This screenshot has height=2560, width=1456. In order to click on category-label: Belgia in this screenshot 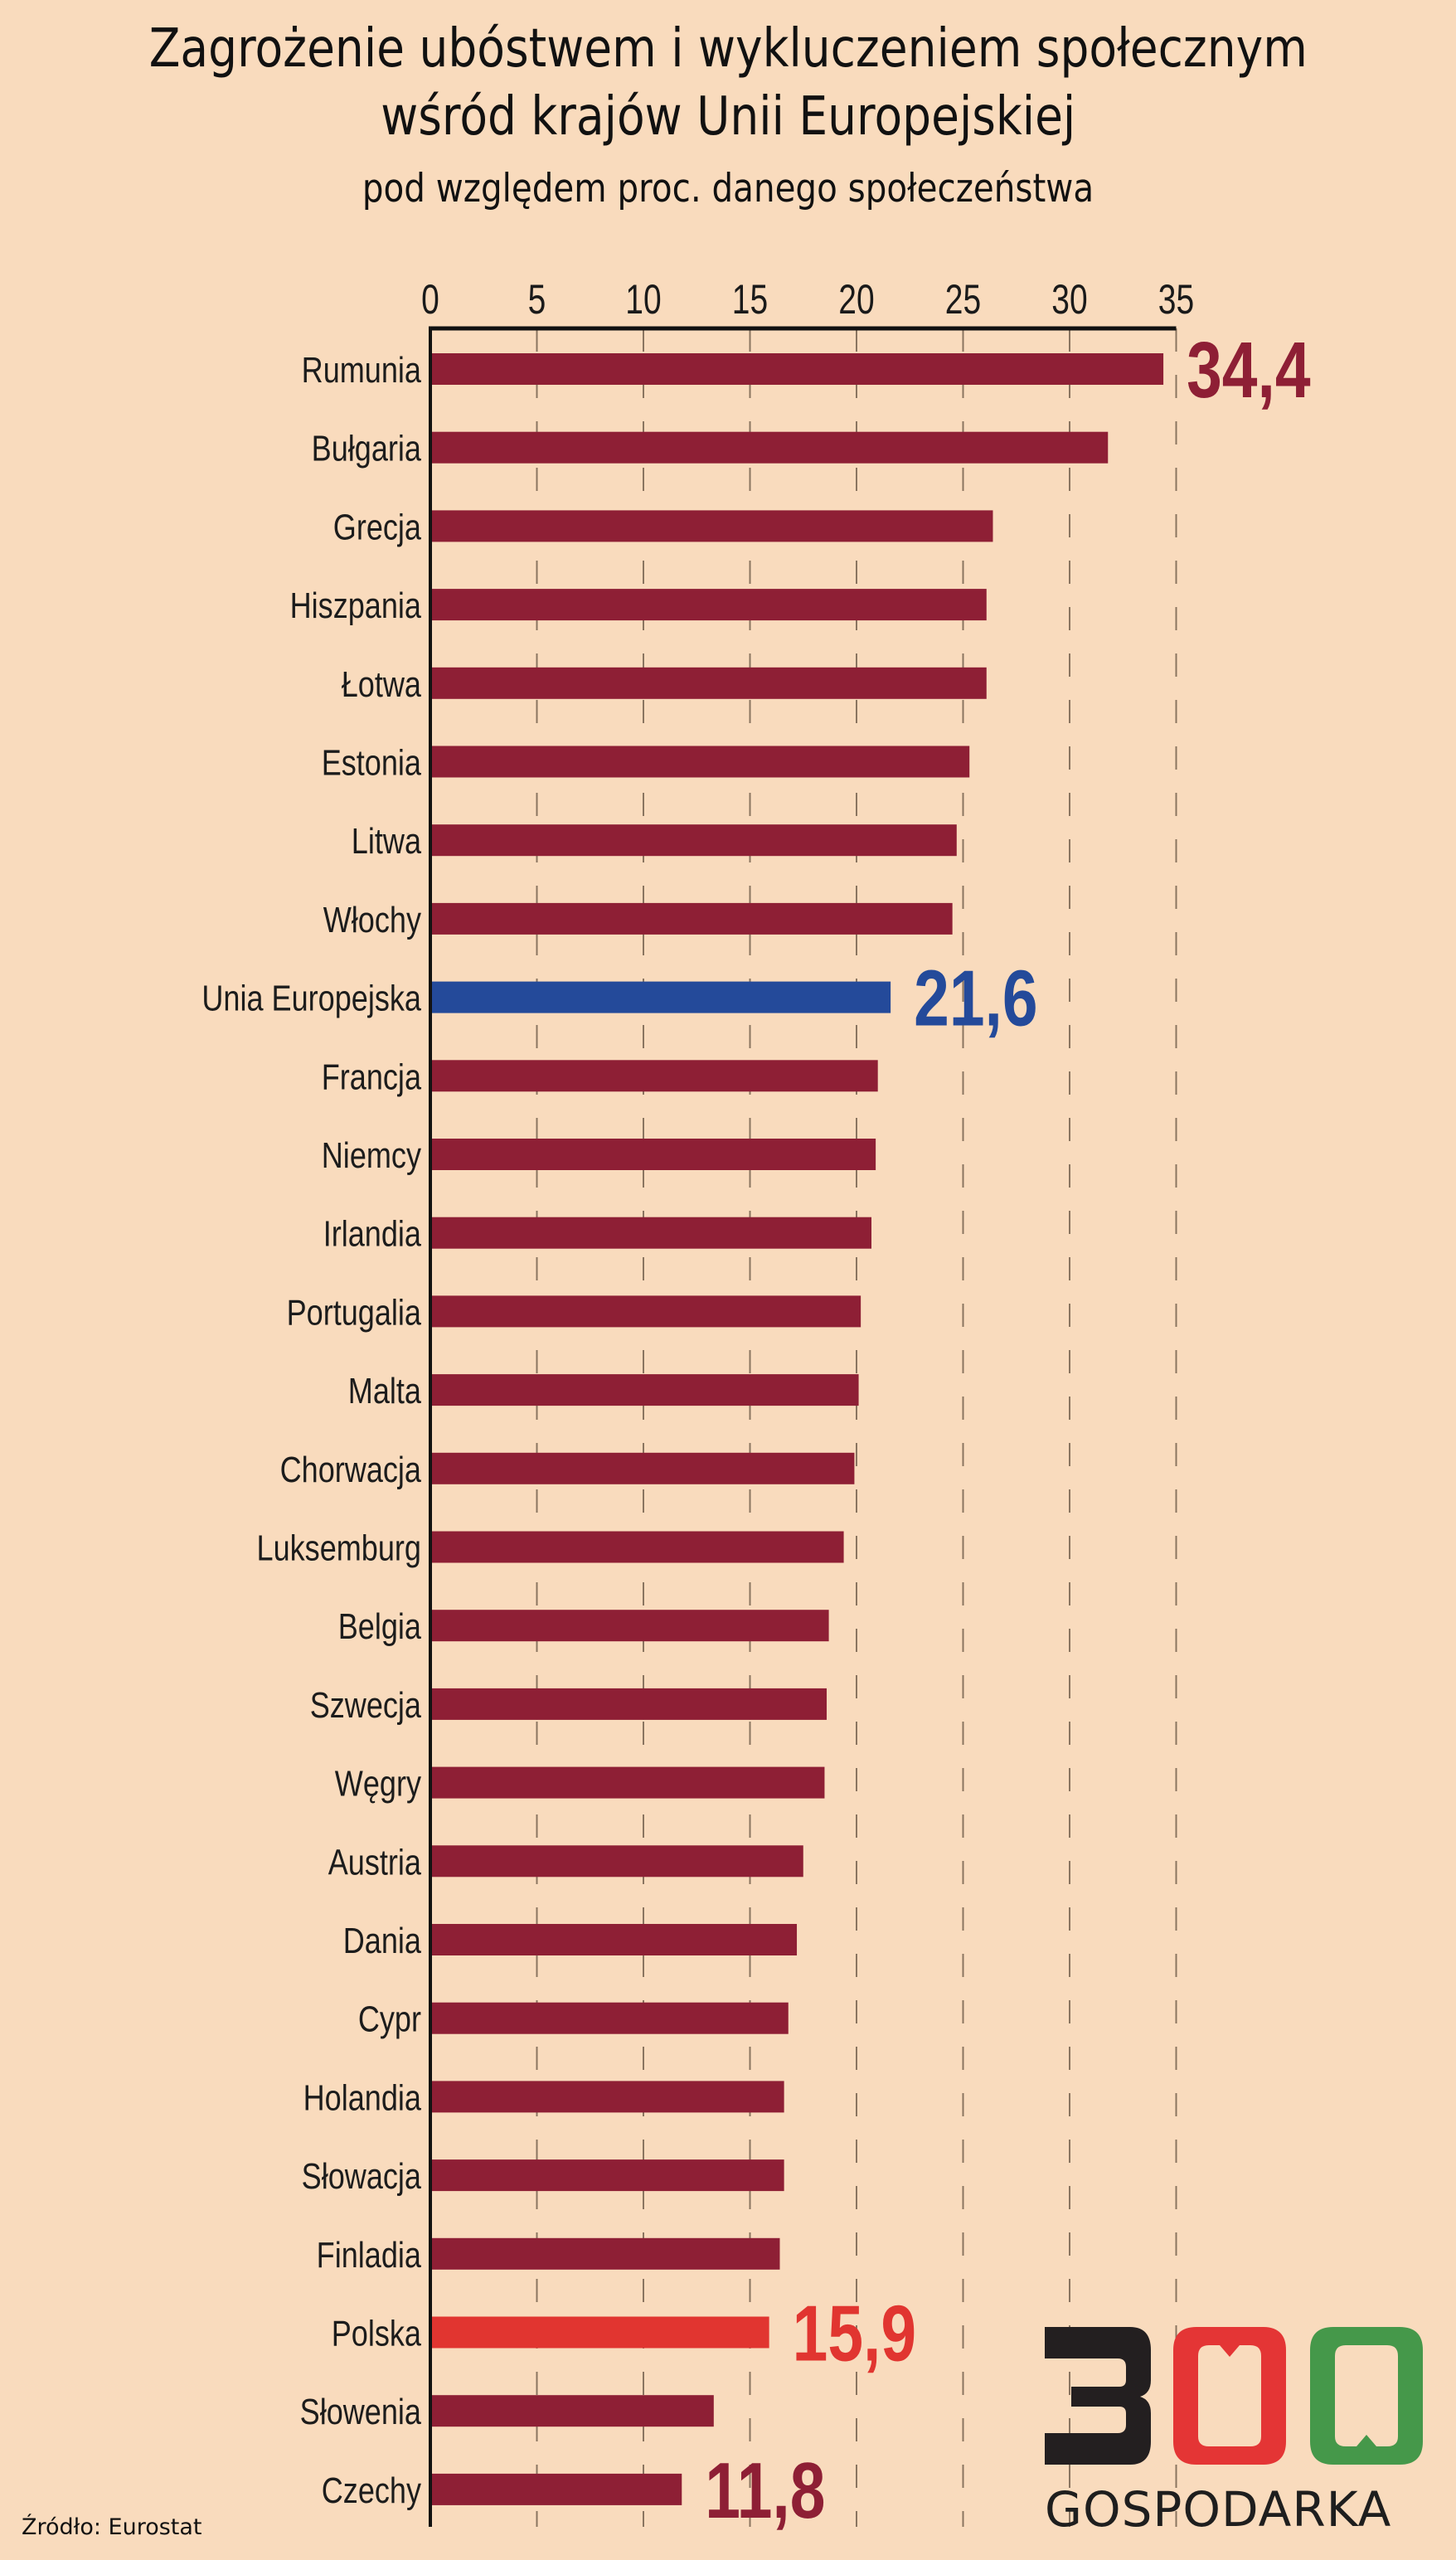, I will do `click(380, 1626)`.